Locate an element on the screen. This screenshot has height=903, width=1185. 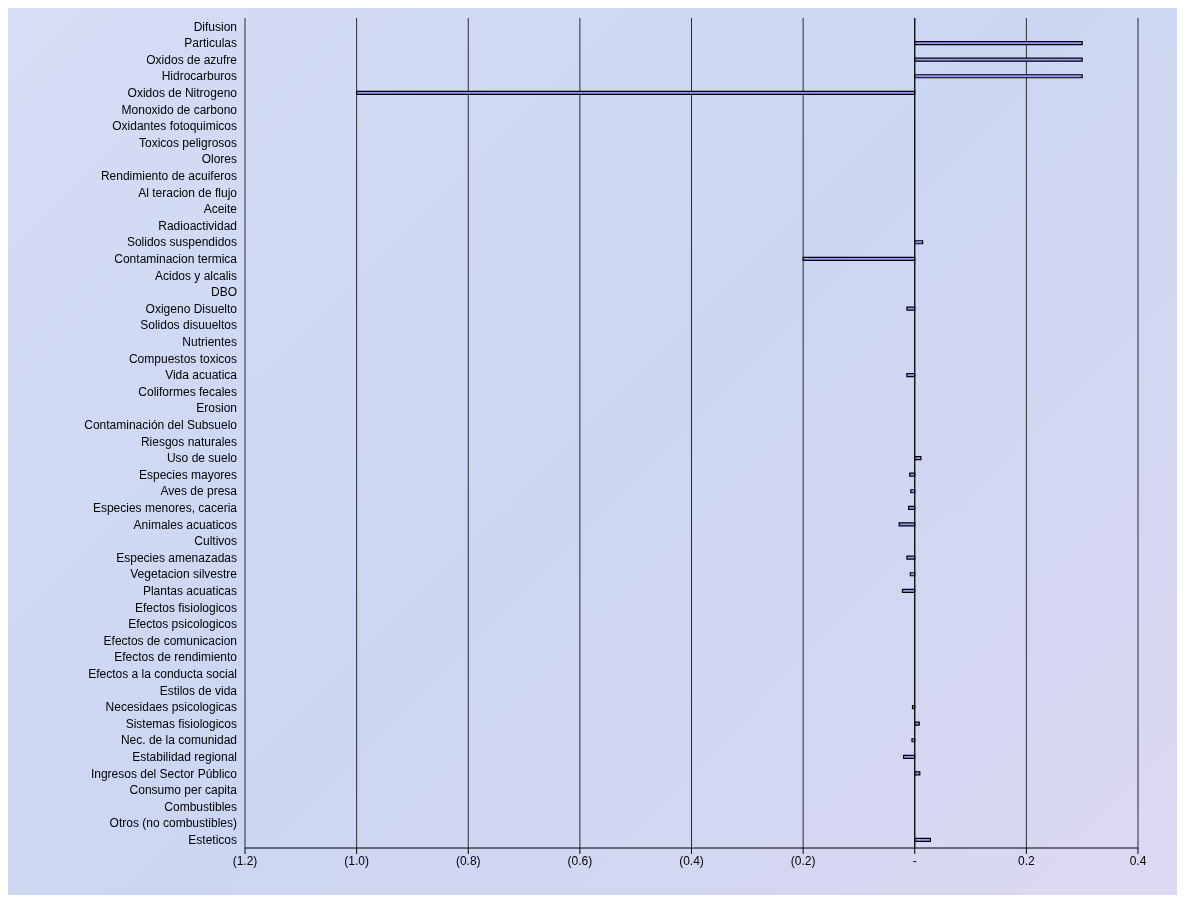
y-tick-label: Oxidos de azufre is located at coordinates (192, 59).